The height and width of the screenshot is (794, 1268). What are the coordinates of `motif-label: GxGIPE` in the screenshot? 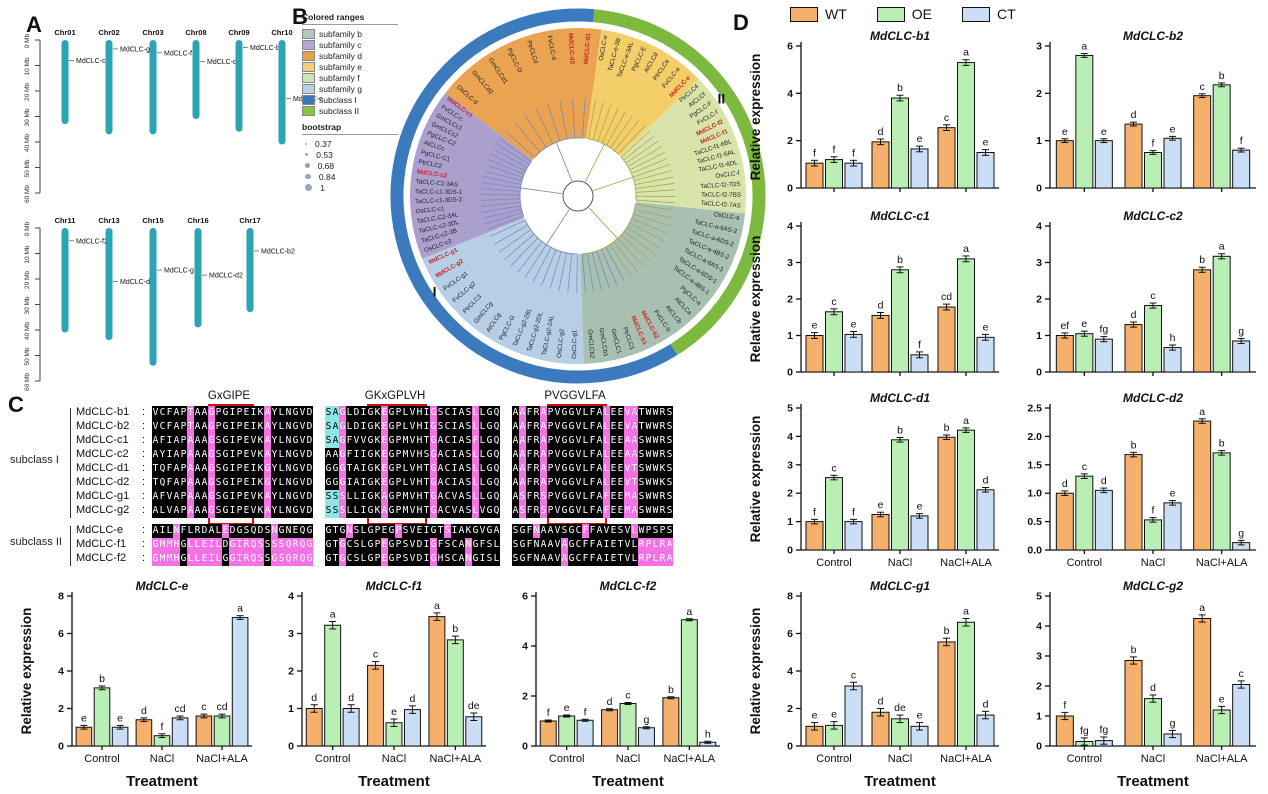 It's located at (229, 396).